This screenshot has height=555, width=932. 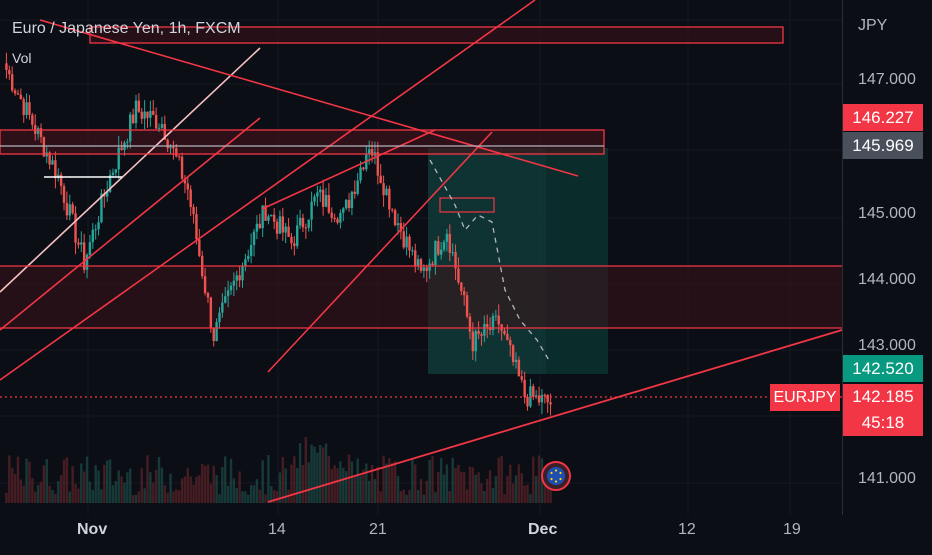 I want to click on top-zone, so click(x=436, y=35).